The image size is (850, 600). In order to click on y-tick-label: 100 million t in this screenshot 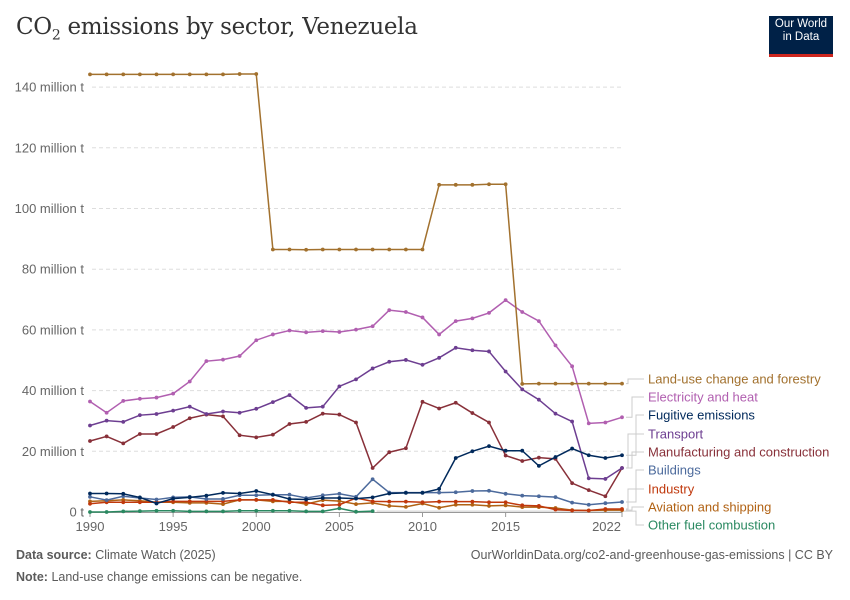, I will do `click(50, 208)`.